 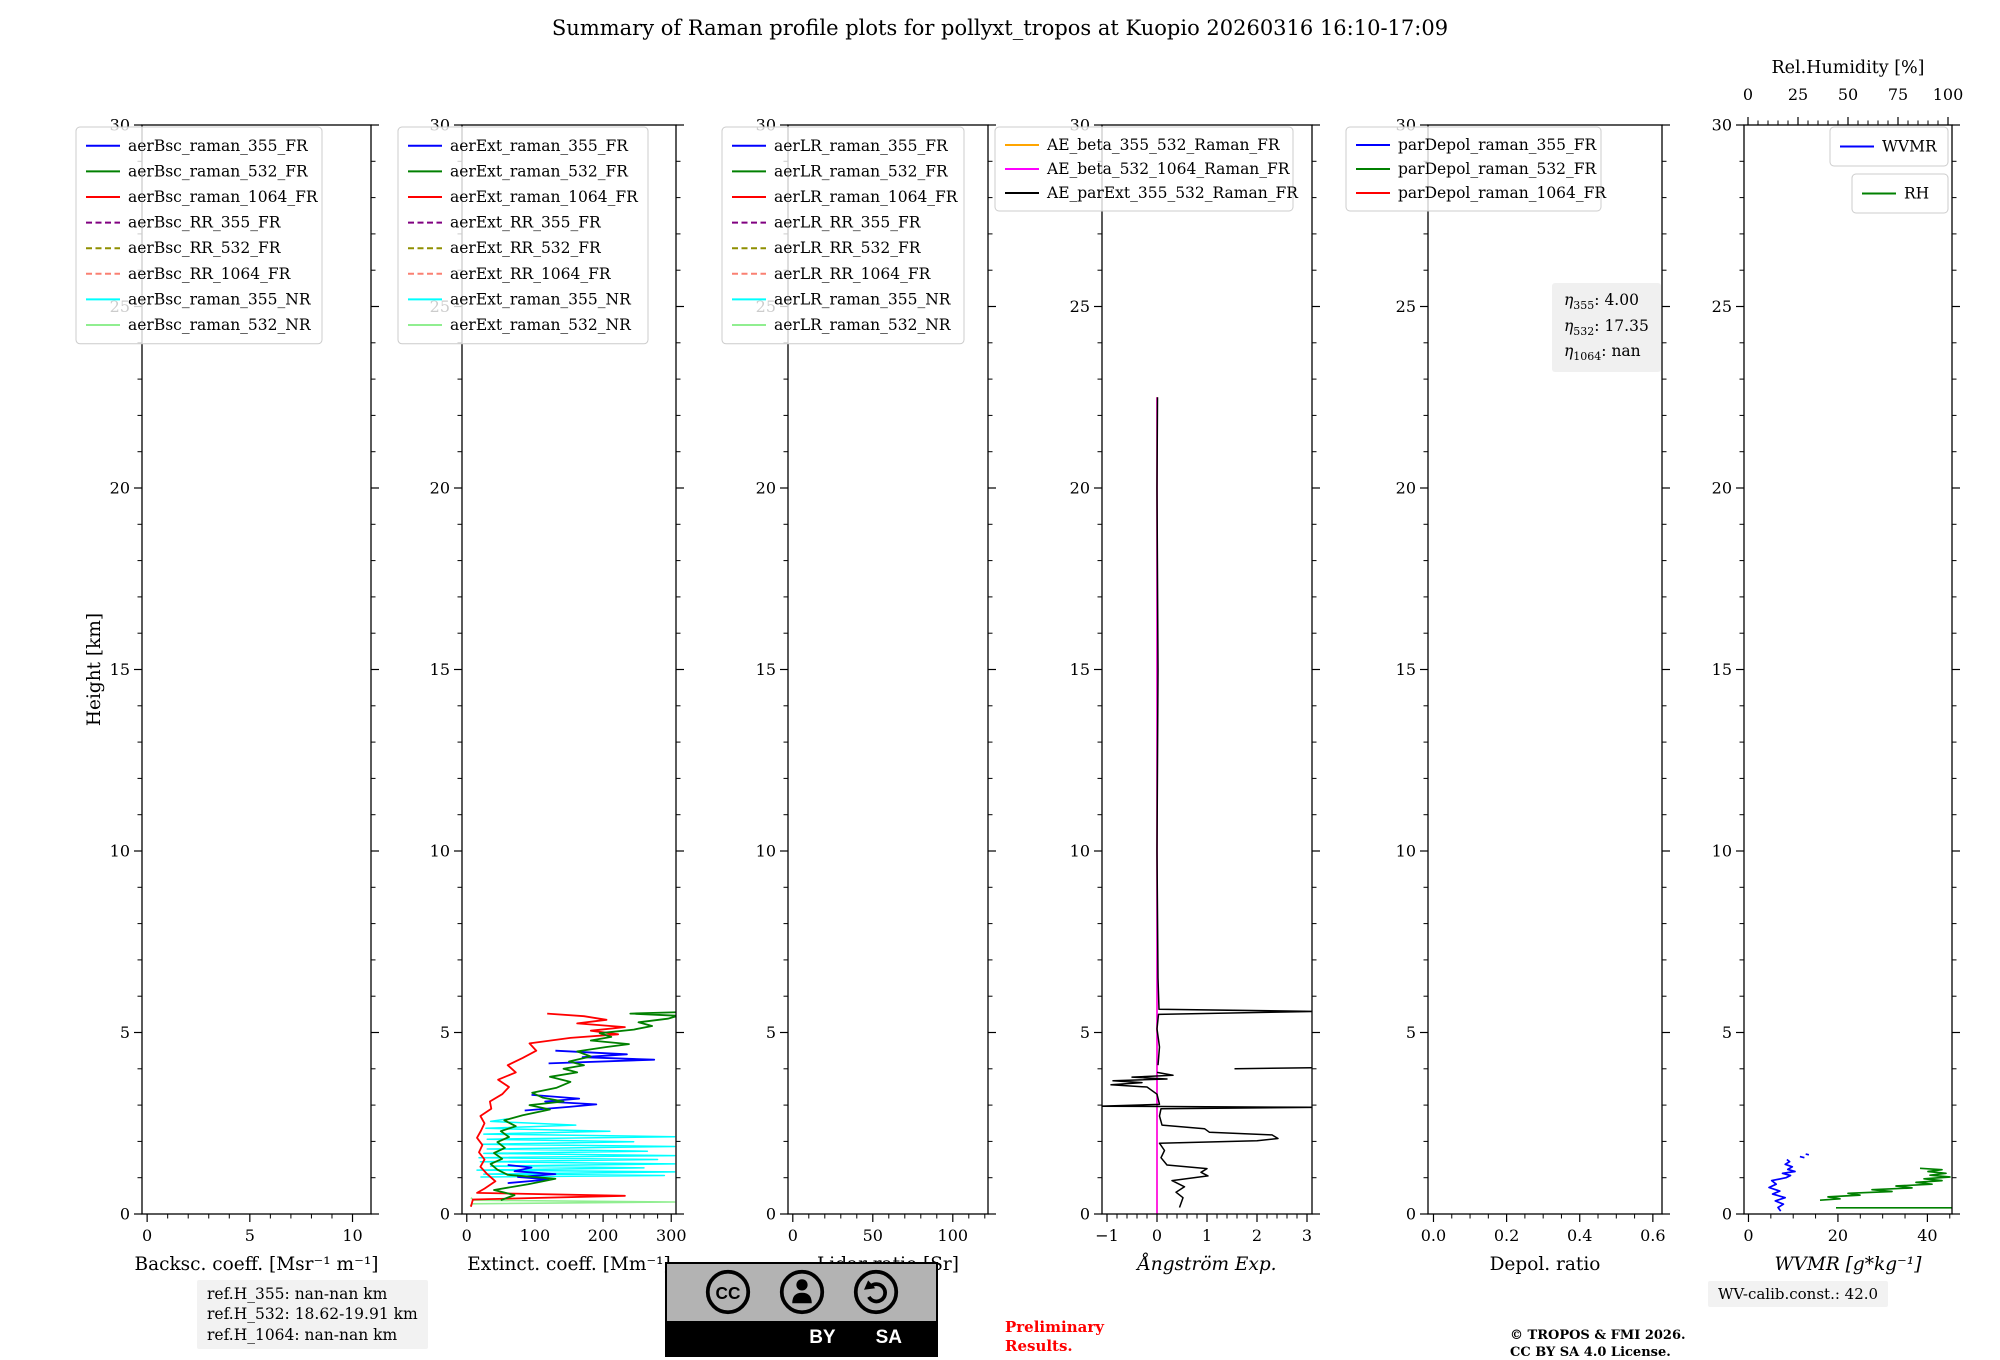 I want to click on x-tick-label: 10, so click(x=352, y=1235).